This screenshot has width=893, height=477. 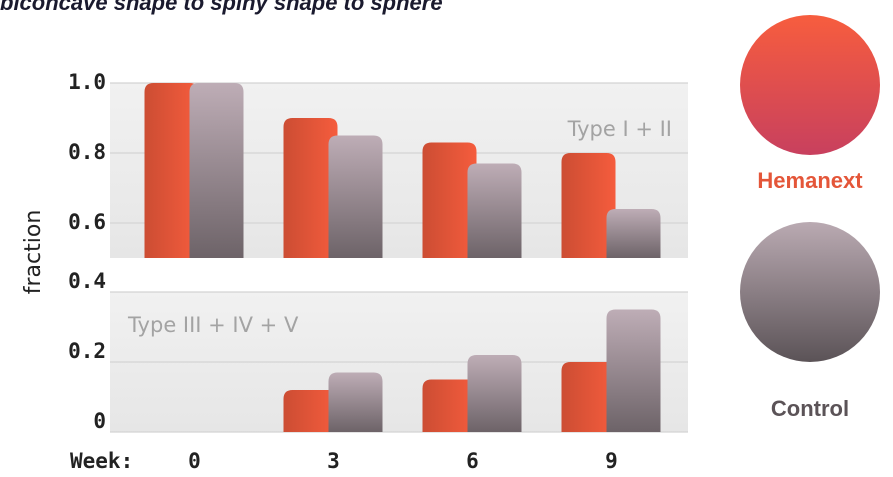 I want to click on y-tick-label: 1.0, so click(x=87, y=82).